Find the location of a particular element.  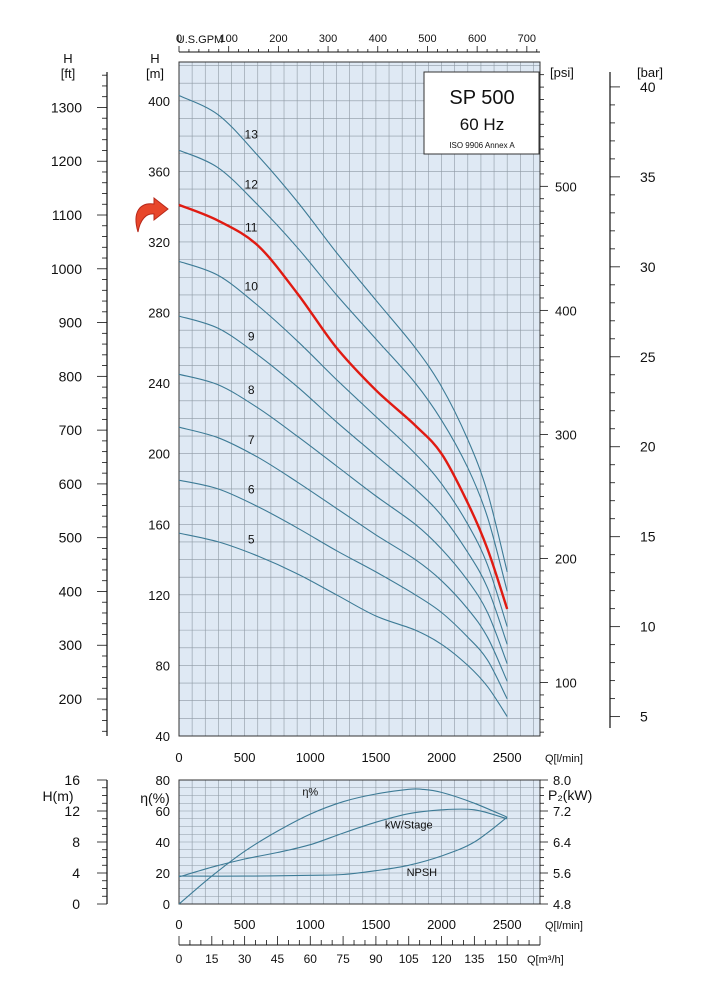

p2-axis-label: P₂(kW) is located at coordinates (570, 795).